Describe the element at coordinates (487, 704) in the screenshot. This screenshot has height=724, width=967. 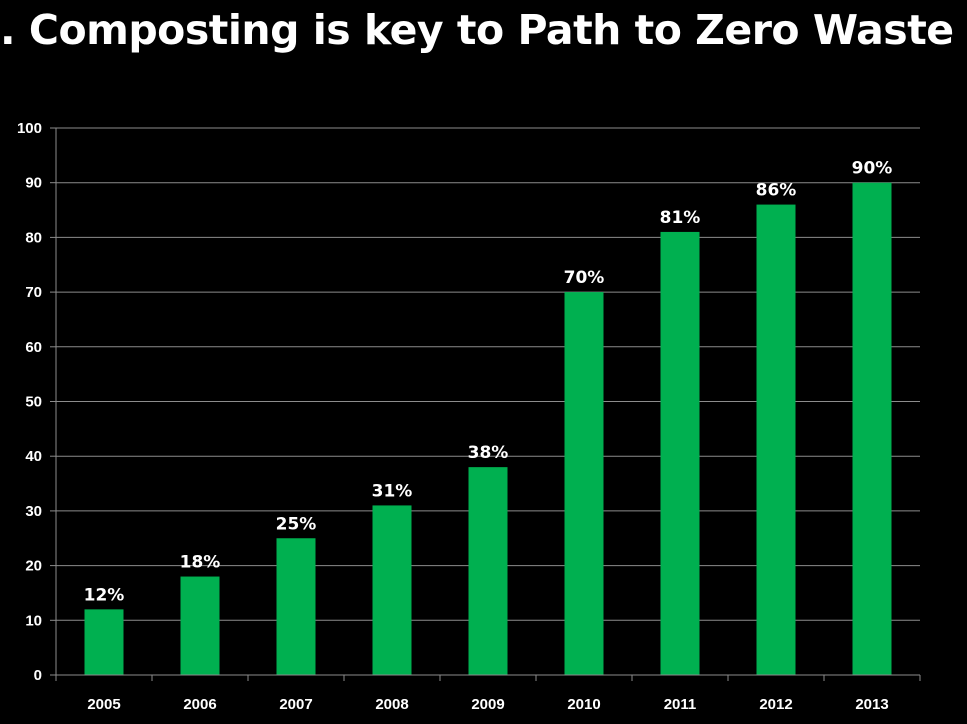
I see `x-tick-label: 2009` at that location.